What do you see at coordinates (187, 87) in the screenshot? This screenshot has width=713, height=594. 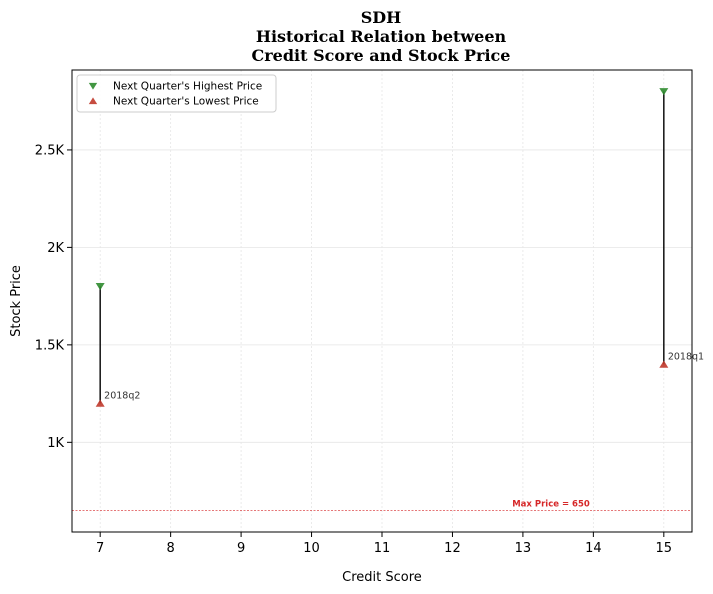 I see `legend-label: Next Quarter's Highest Price` at bounding box center [187, 87].